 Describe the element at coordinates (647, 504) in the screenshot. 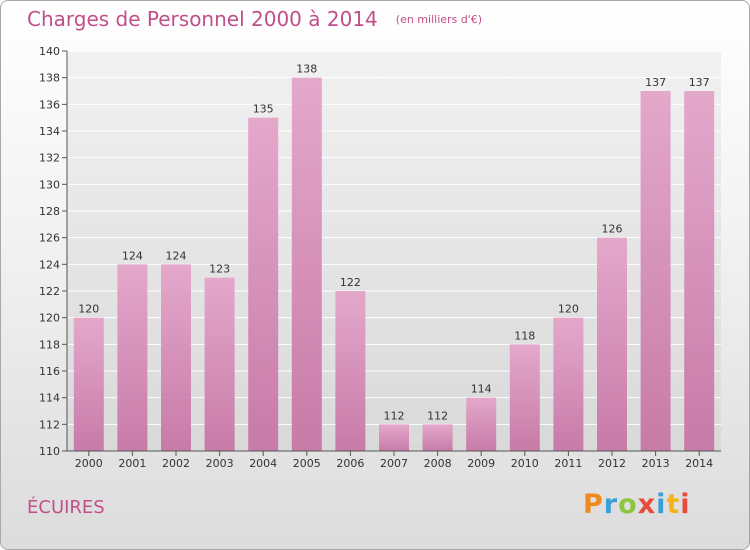

I see `logo-letter: x` at that location.